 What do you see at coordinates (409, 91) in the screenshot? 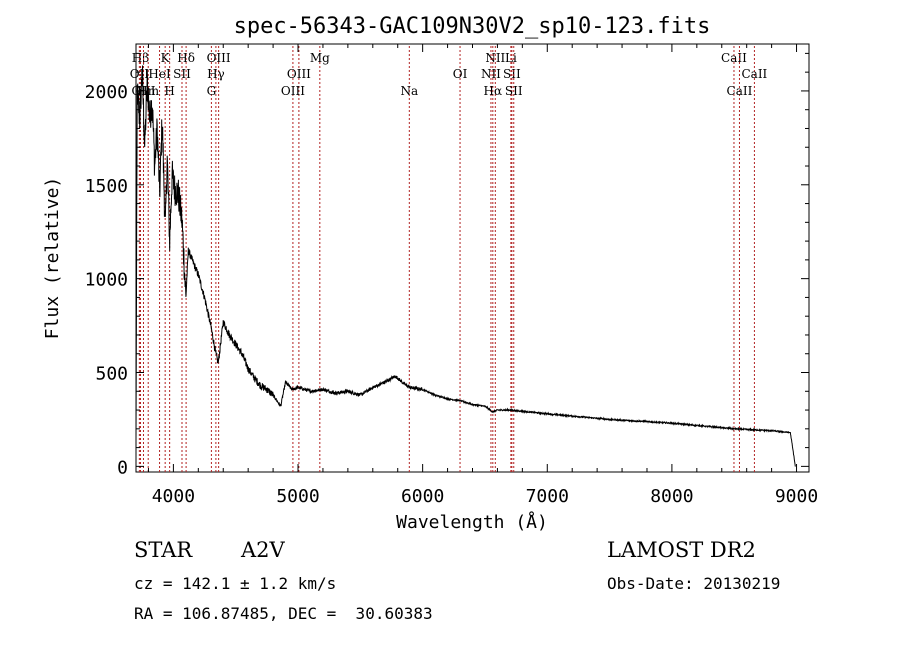
I see `line-label-15: Na` at bounding box center [409, 91].